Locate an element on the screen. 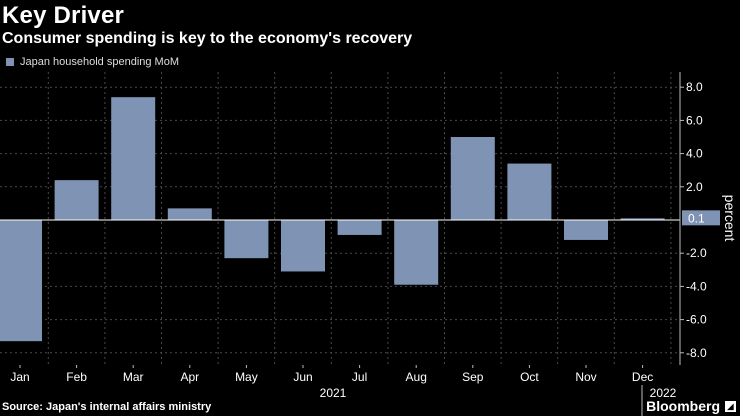  bar-oct is located at coordinates (529, 191).